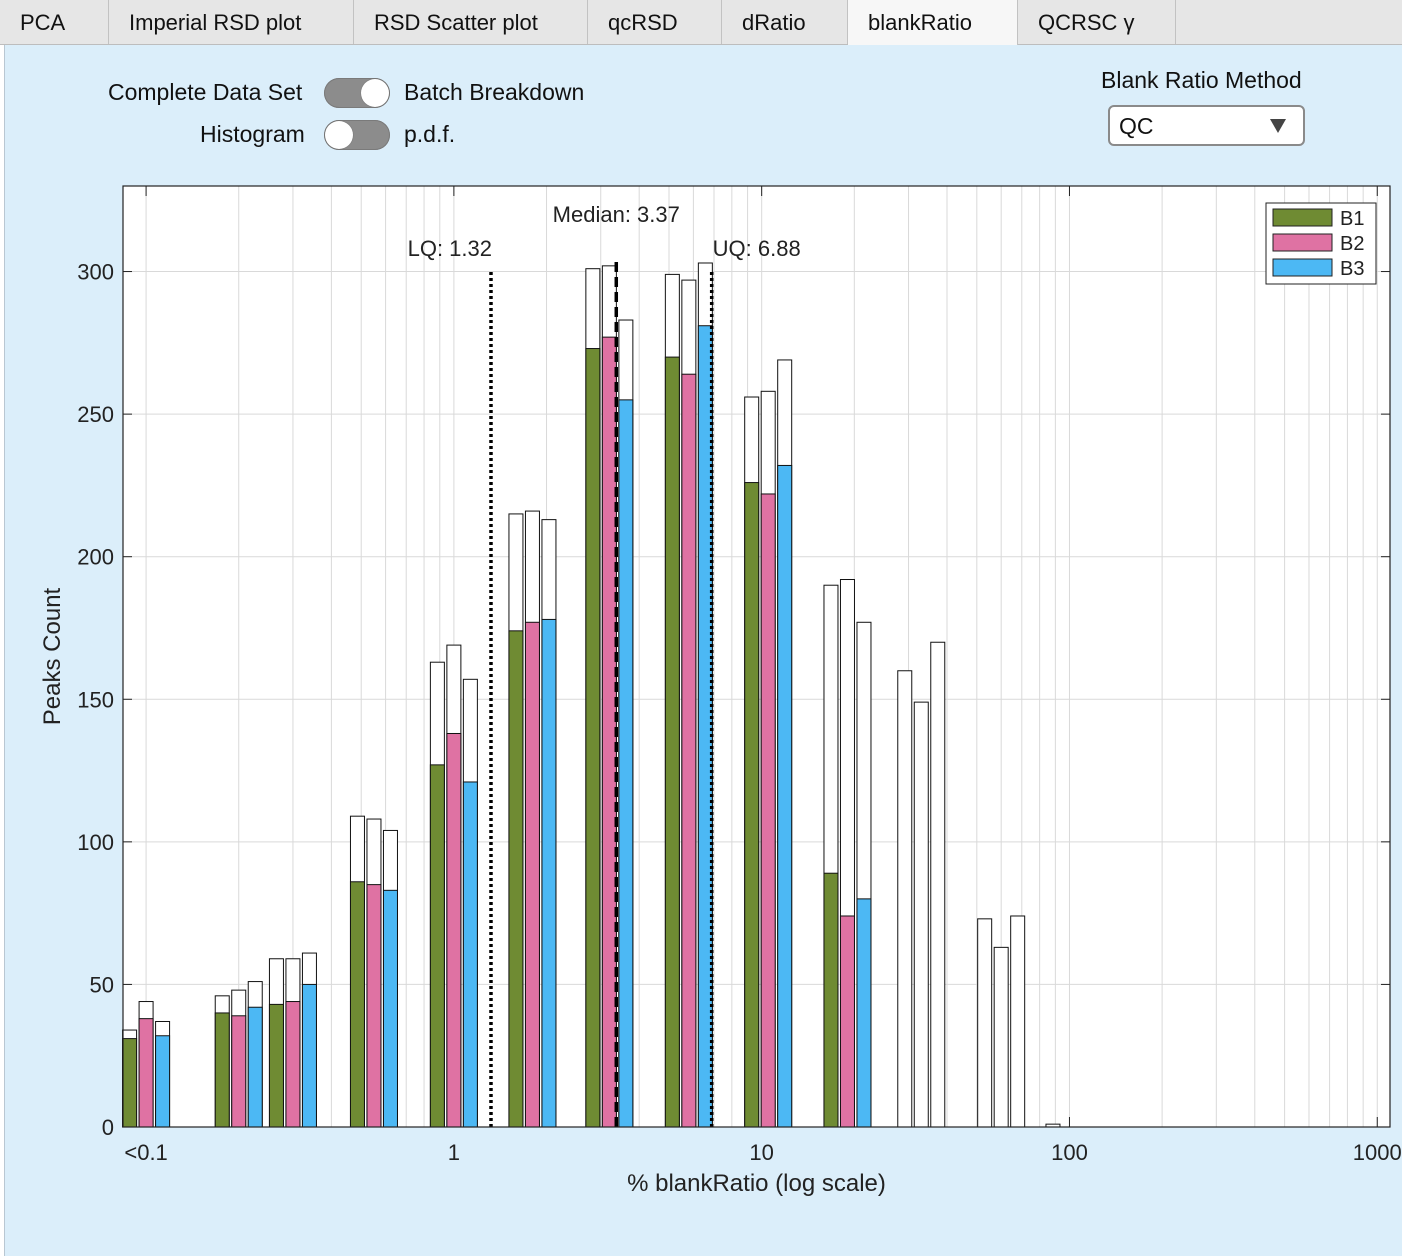 This screenshot has height=1256, width=1402. Describe the element at coordinates (761, 1152) in the screenshot. I see `x-tick-label: 10` at that location.